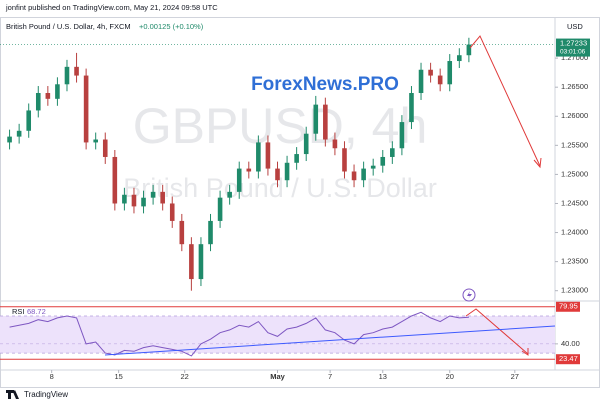  What do you see at coordinates (574, 57) in the screenshot?
I see `y-tick-label: 1.27000` at bounding box center [574, 57].